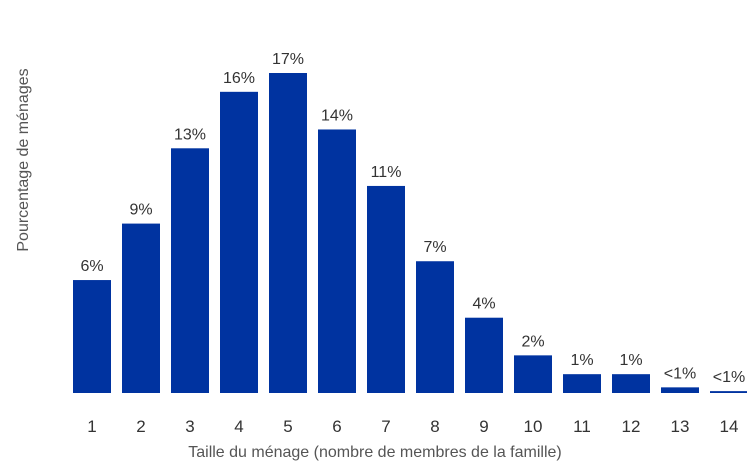 This screenshot has width=747, height=468. Describe the element at coordinates (483, 426) in the screenshot. I see `x-tick-9: 9` at that location.